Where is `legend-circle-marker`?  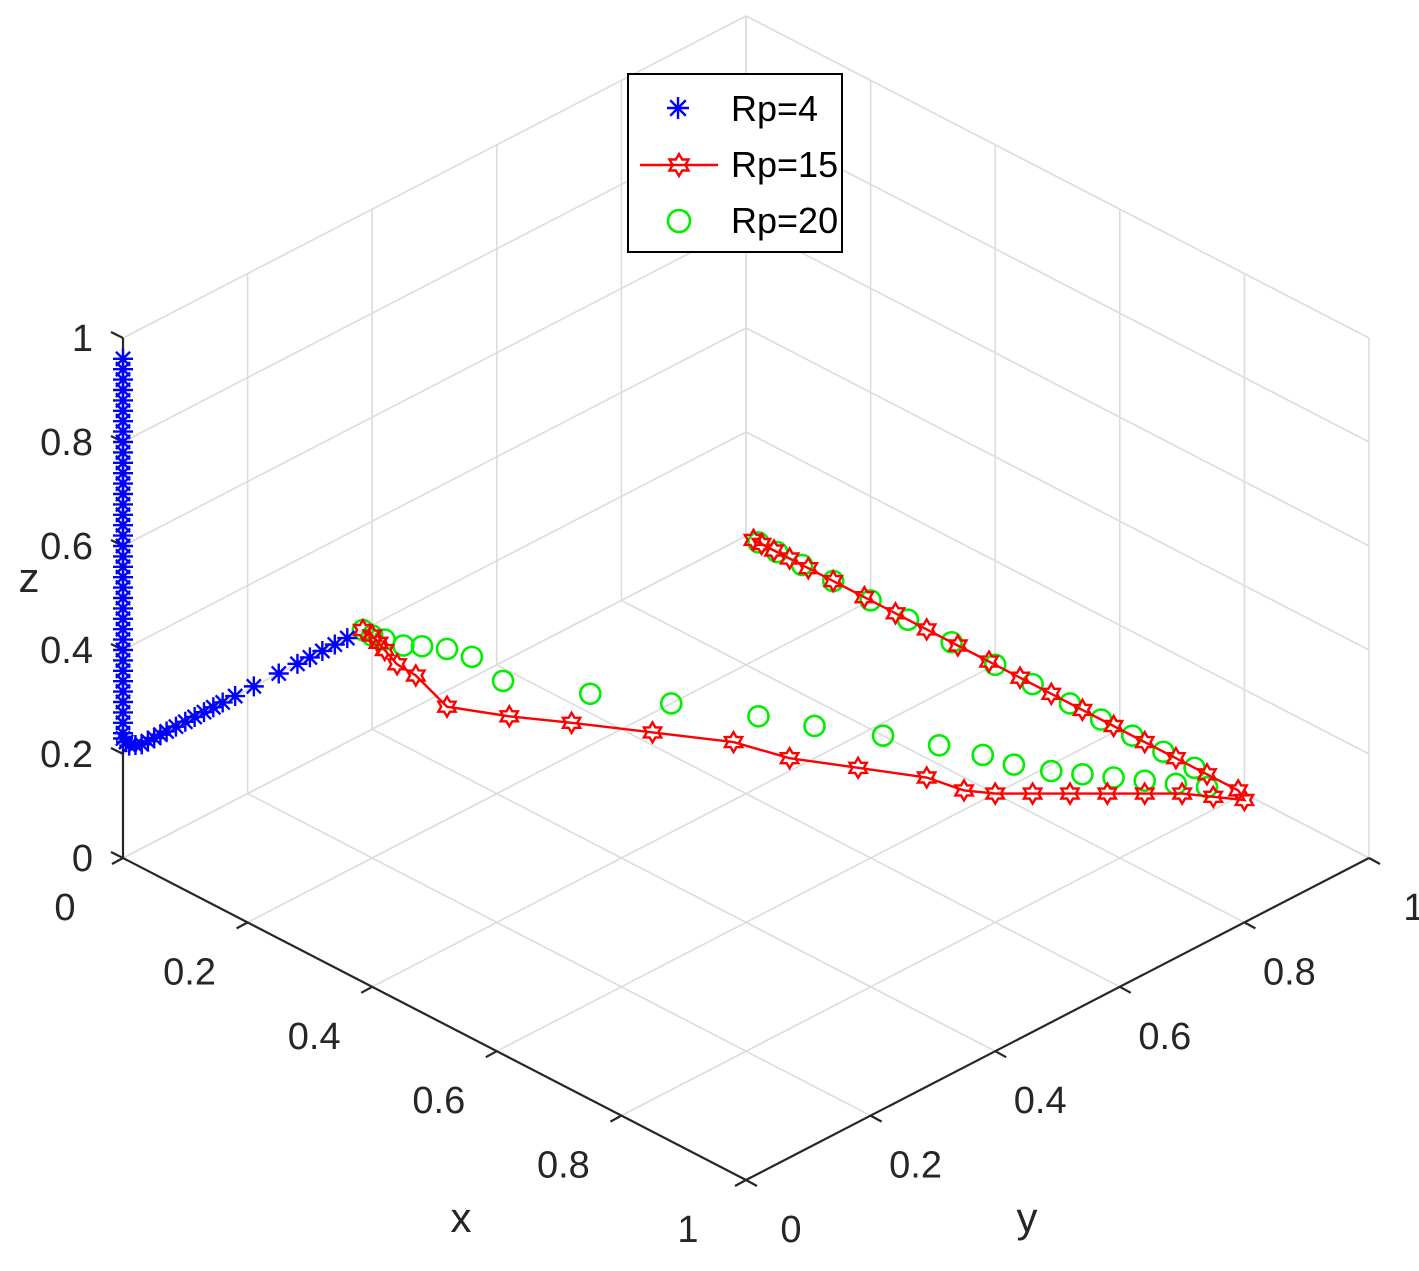 legend-circle-marker is located at coordinates (679, 221).